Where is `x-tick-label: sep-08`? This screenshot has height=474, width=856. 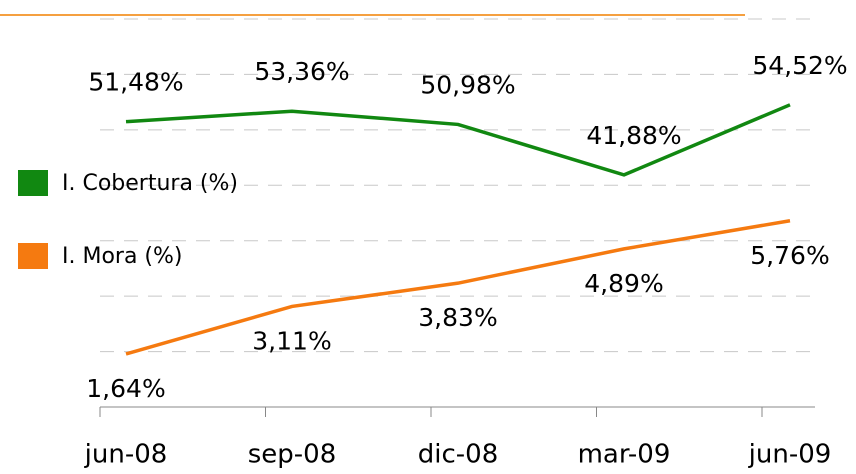
x-tick-label: sep-08 is located at coordinates (292, 455).